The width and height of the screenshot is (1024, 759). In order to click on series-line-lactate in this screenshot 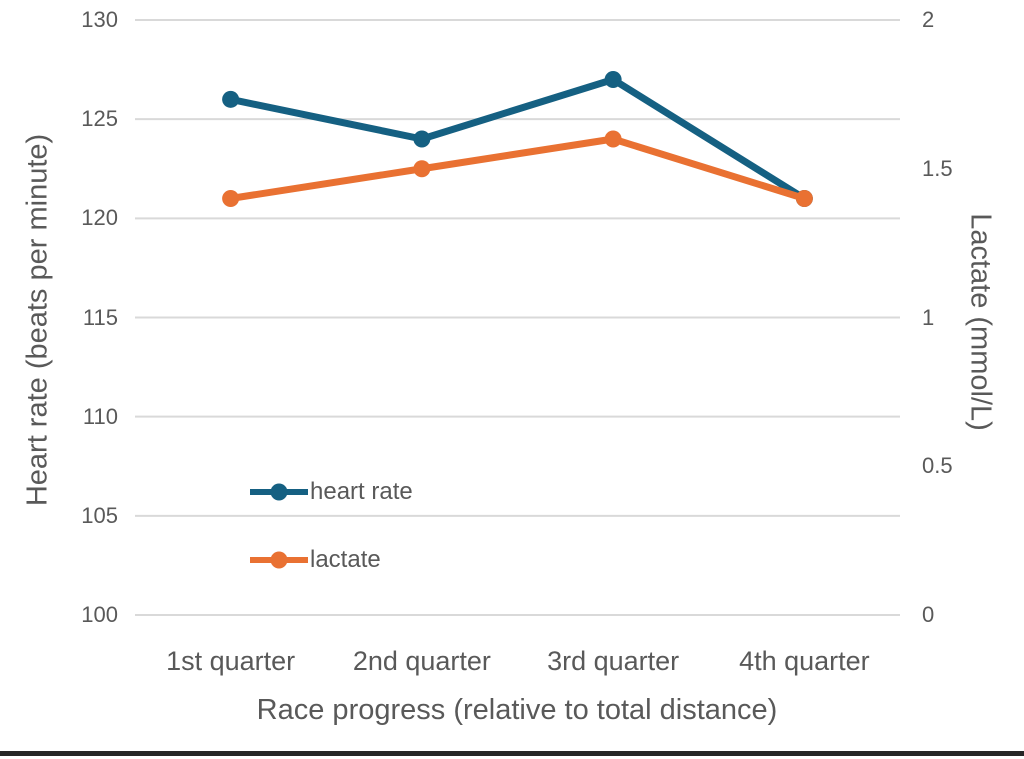, I will do `click(517, 168)`.